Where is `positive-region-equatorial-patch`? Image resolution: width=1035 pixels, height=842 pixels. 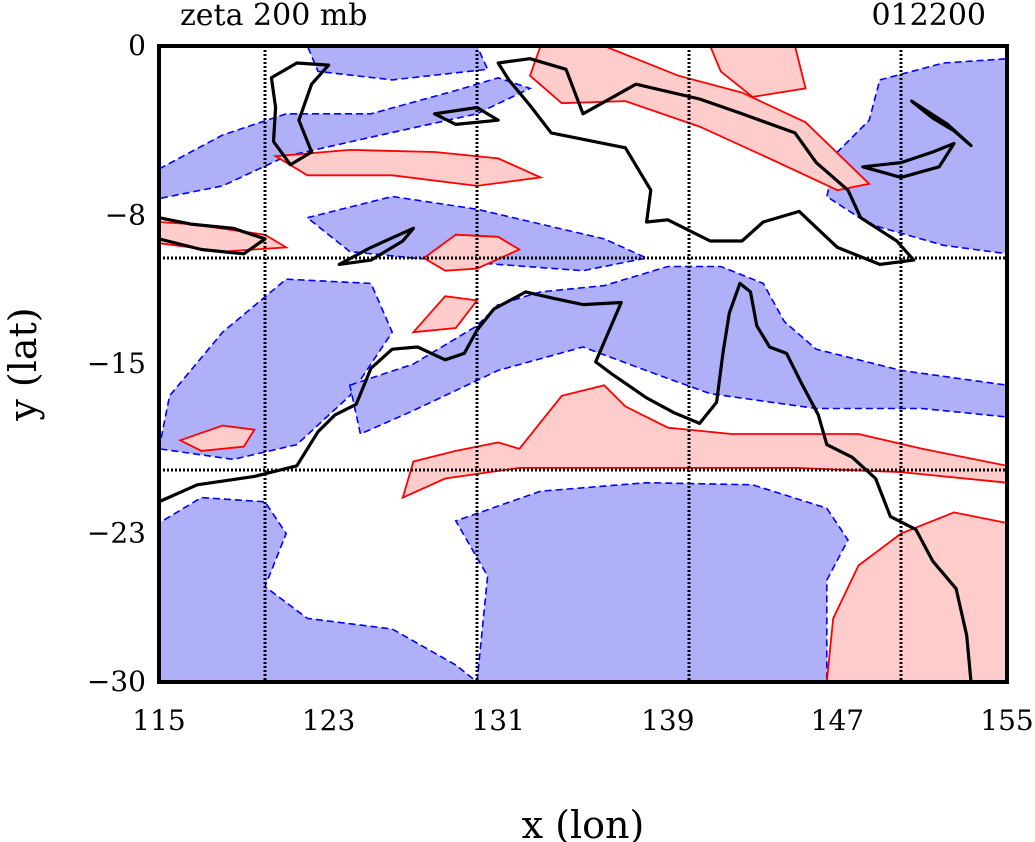 positive-region-equatorial-patch is located at coordinates (758, 72).